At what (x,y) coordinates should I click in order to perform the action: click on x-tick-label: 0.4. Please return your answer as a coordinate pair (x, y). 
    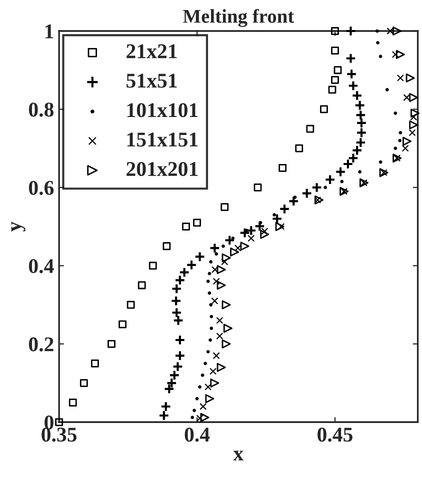
    Looking at the image, I should click on (197, 435).